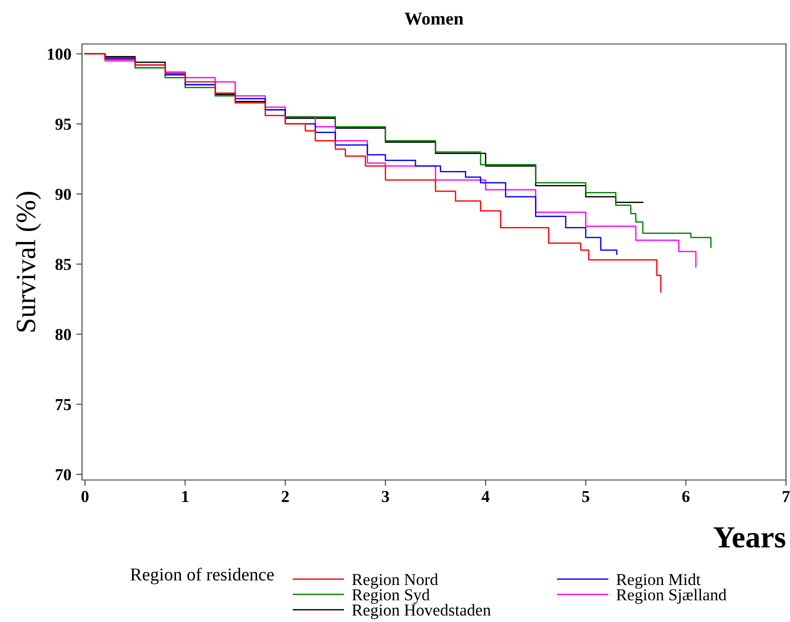 This screenshot has height=622, width=790. I want to click on x-tick-label: 7, so click(786, 496).